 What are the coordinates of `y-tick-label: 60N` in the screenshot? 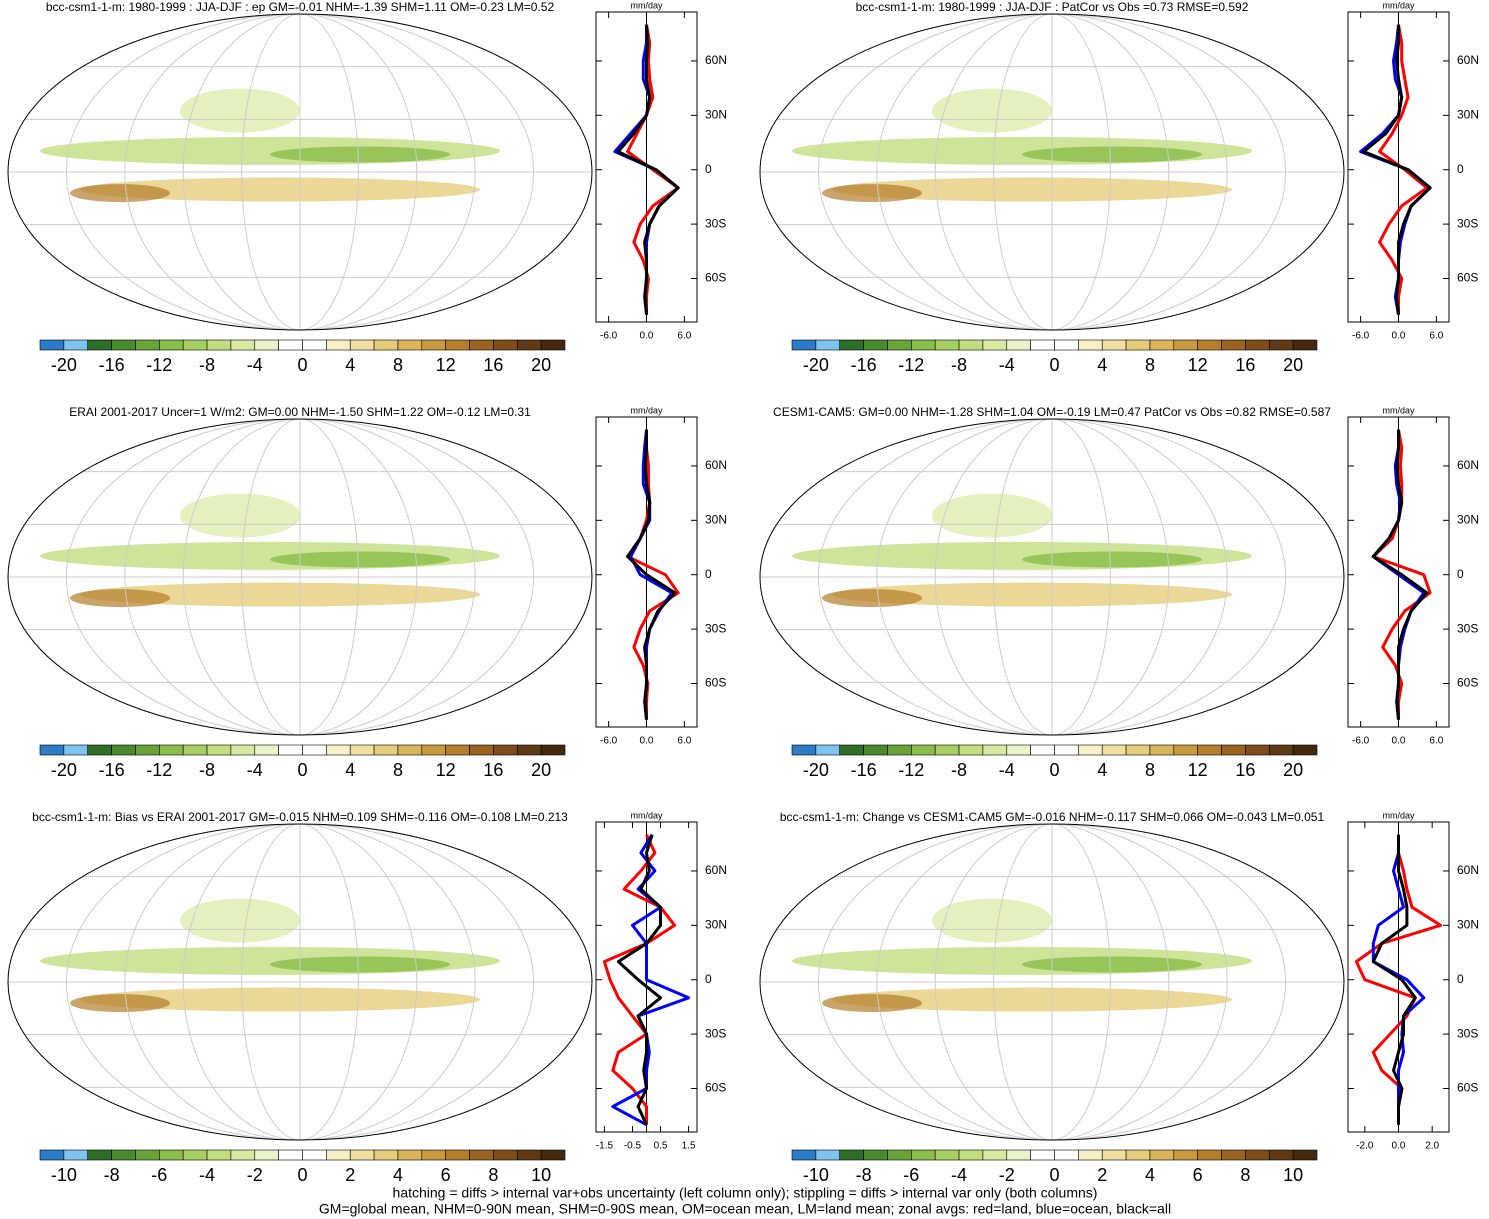 It's located at (716, 870).